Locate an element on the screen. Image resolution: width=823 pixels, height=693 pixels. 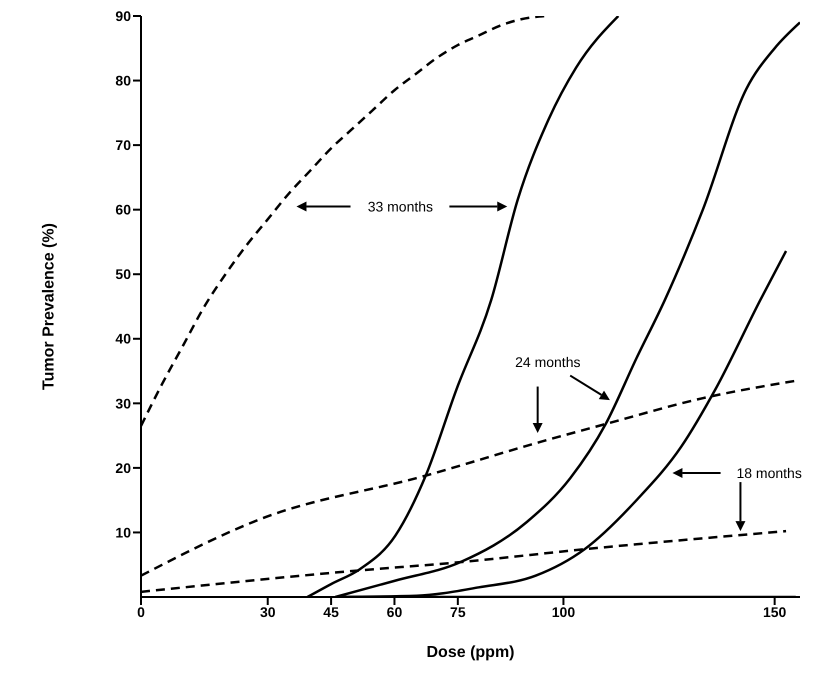
x-tick-label: 75 is located at coordinates (458, 612).